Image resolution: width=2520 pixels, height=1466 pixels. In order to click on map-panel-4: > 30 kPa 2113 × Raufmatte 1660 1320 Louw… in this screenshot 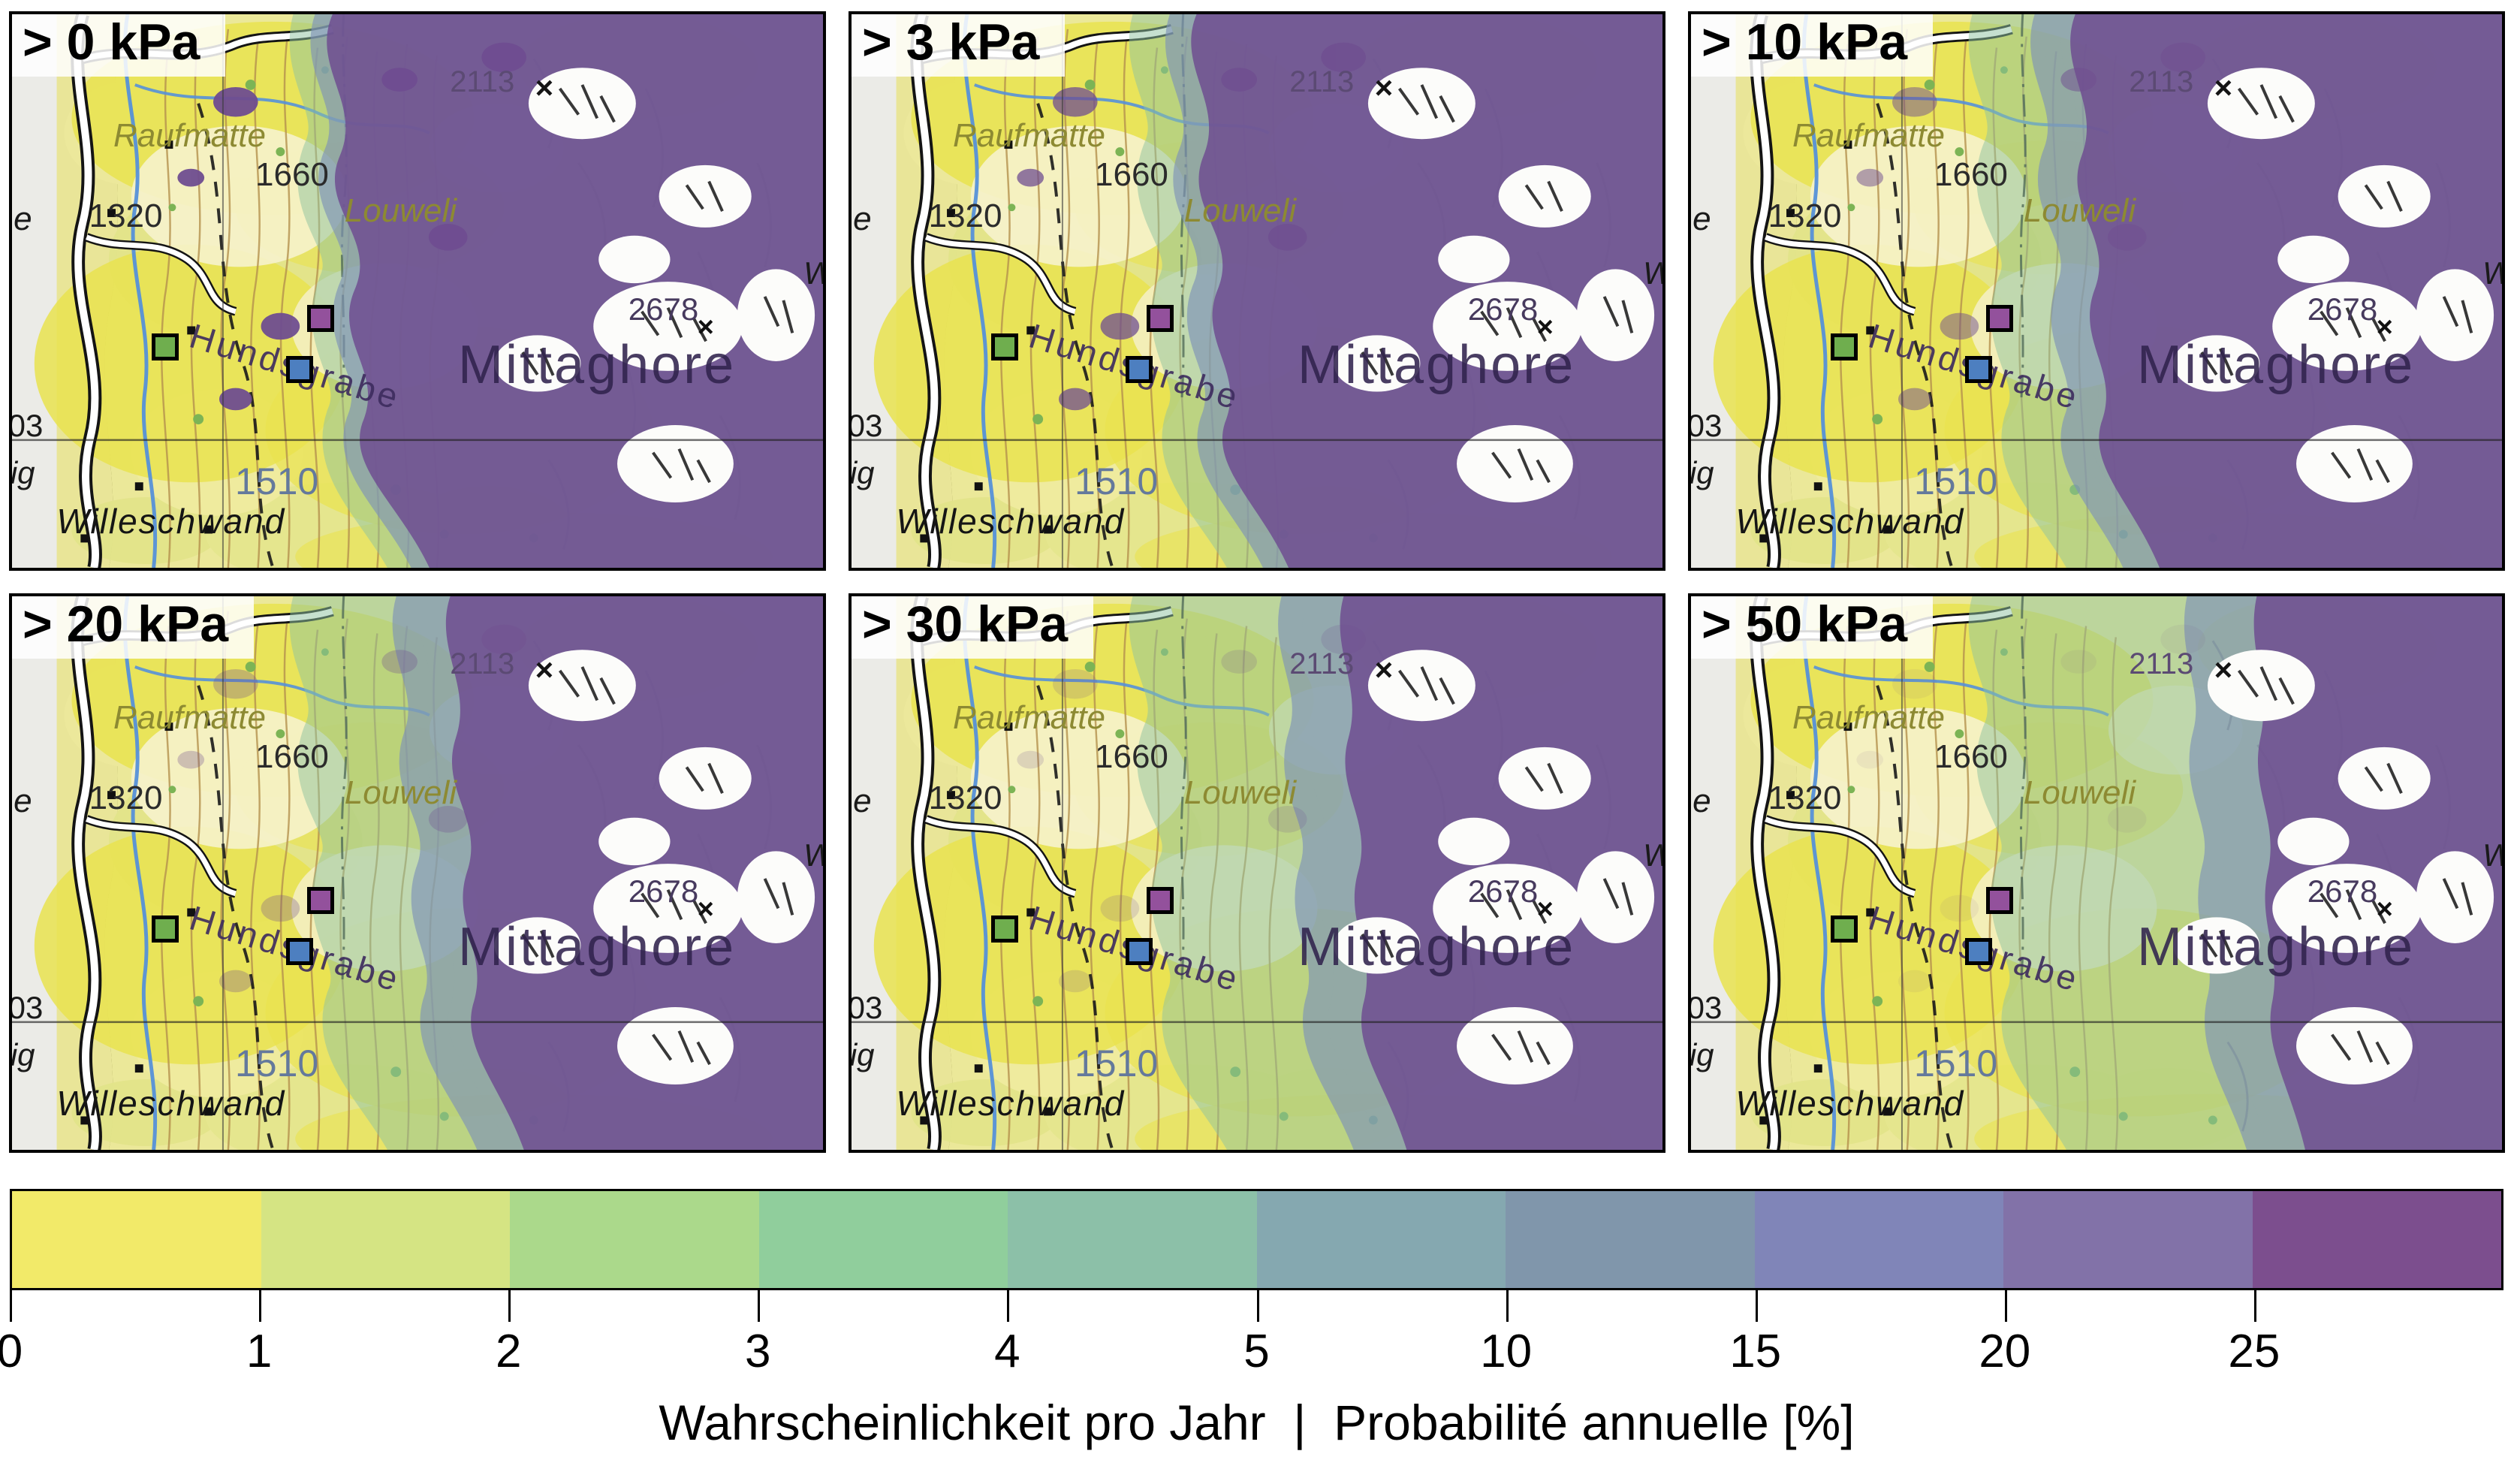, I will do `click(1257, 873)`.